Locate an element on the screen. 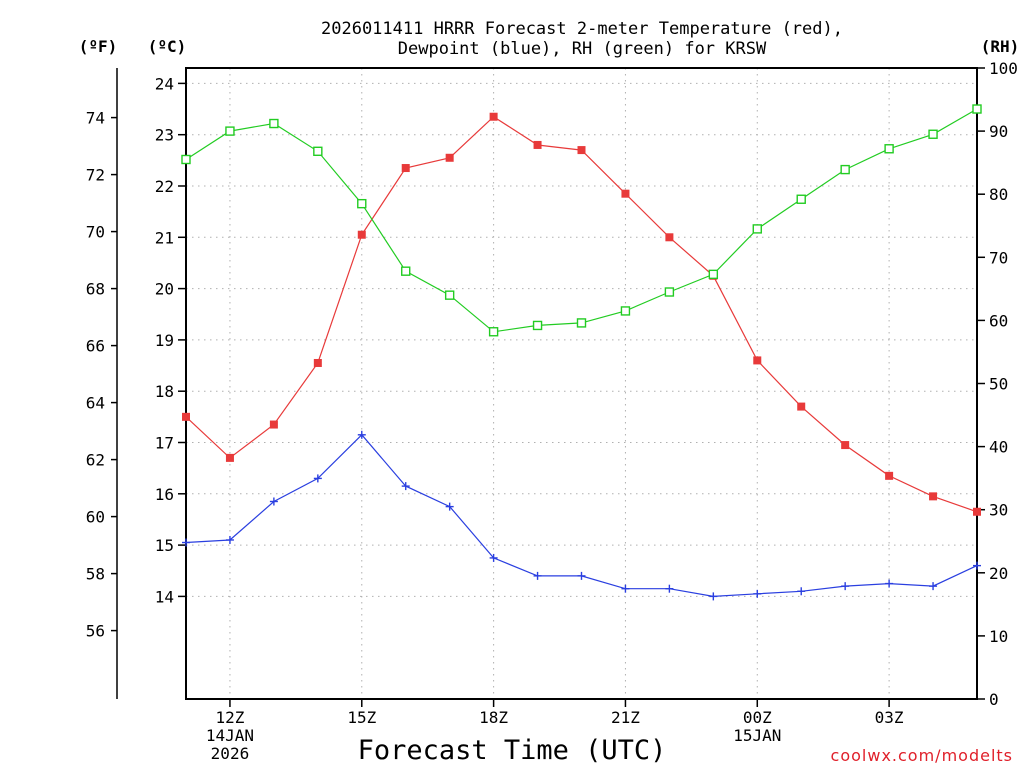 Image resolution: width=1024 pixels, height=768 pixels. source-credit: coolwx.com/modelts is located at coordinates (922, 755).